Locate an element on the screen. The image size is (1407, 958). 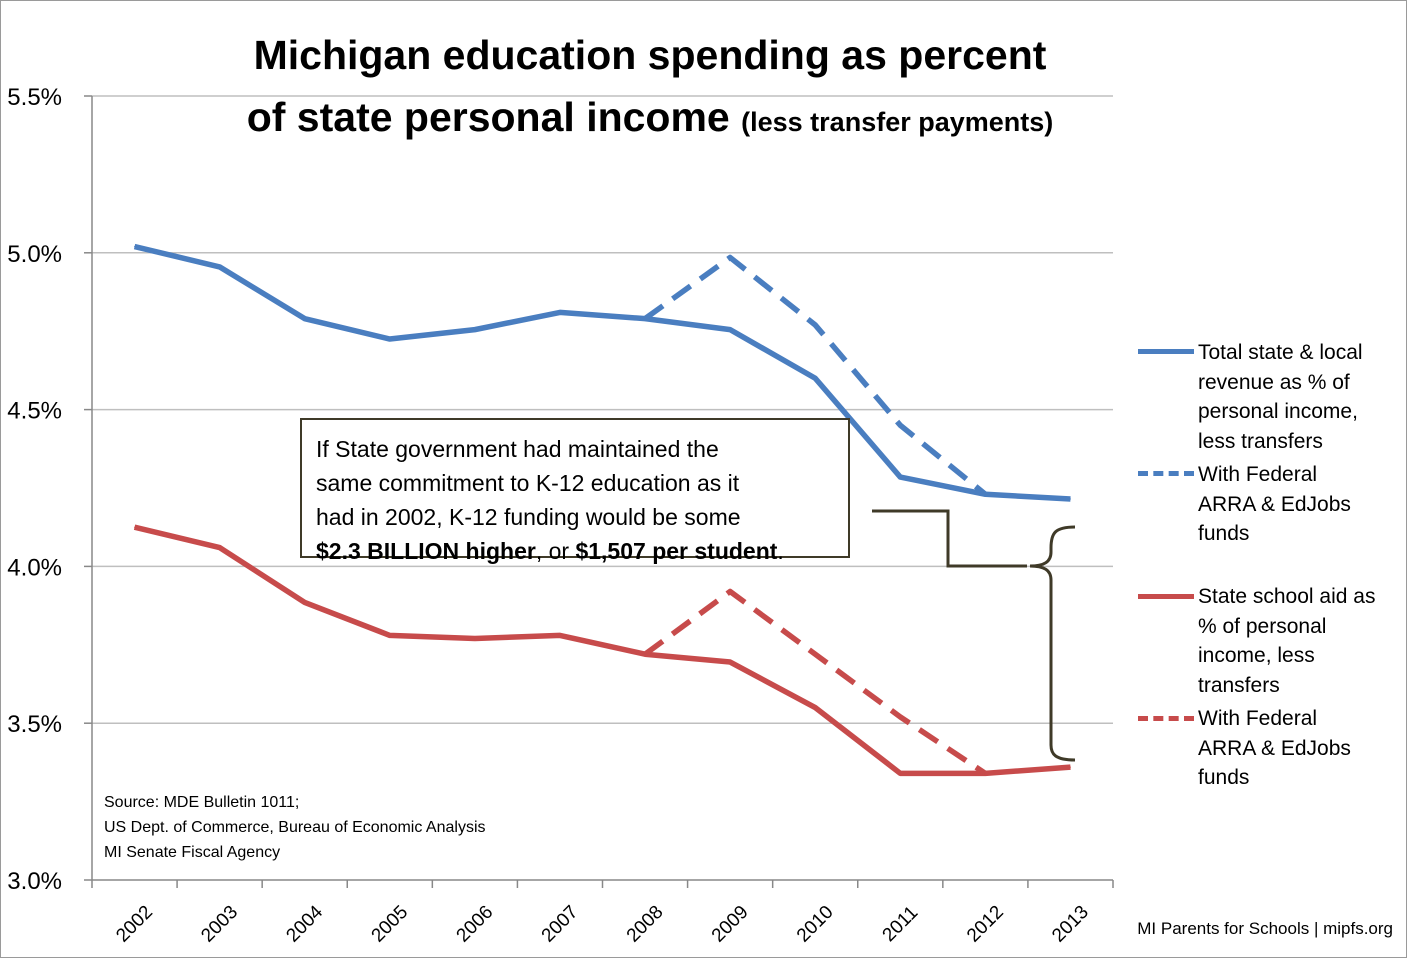
legend-text: transfers is located at coordinates (1239, 685).